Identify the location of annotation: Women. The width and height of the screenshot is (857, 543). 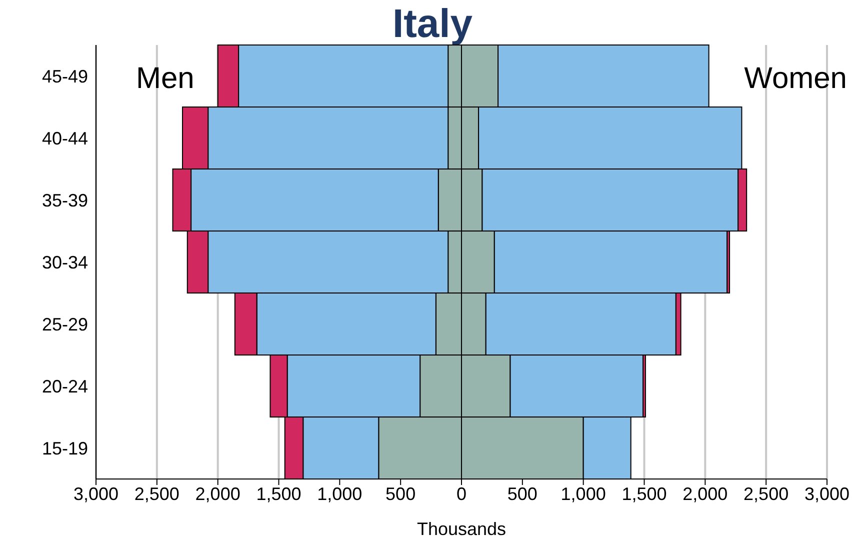
(795, 79).